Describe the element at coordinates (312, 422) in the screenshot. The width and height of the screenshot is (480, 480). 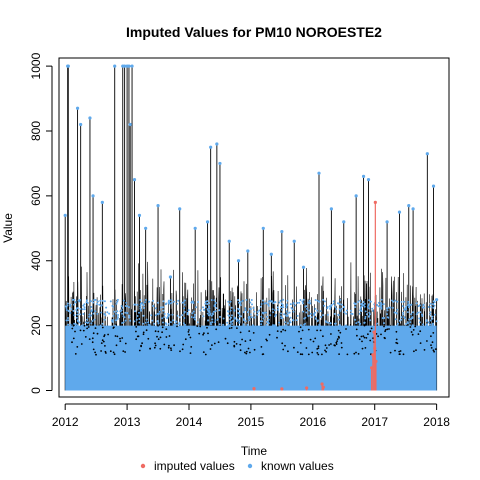
I see `x-tick-label: 2016` at that location.